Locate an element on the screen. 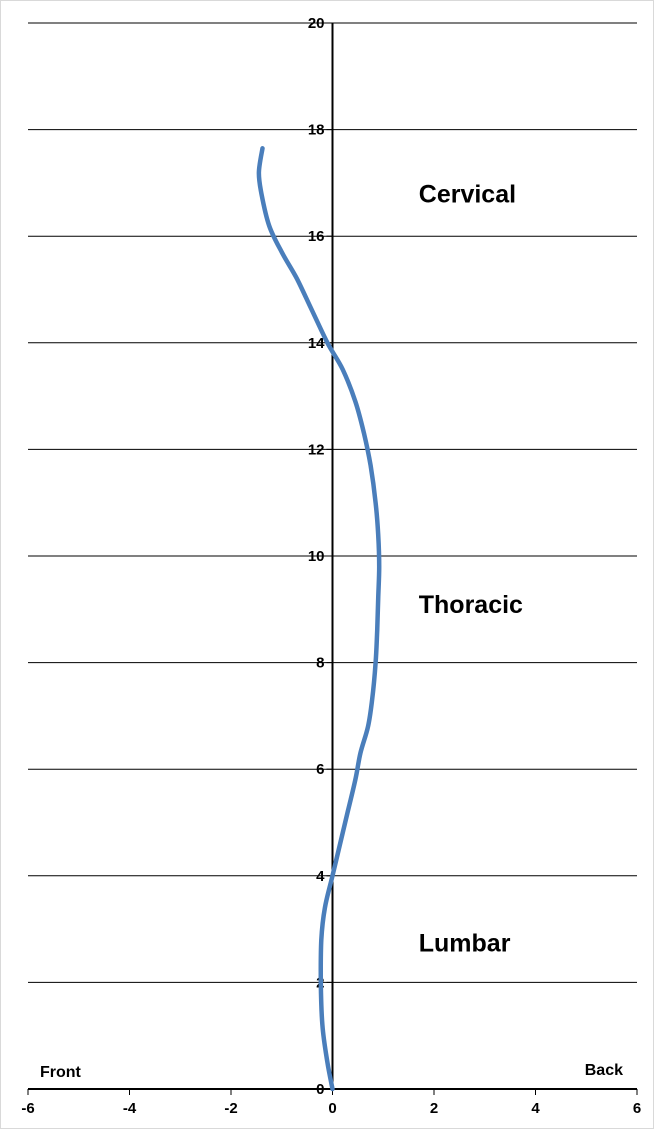 The image size is (654, 1129). y-tick-label: 0 is located at coordinates (320, 1089).